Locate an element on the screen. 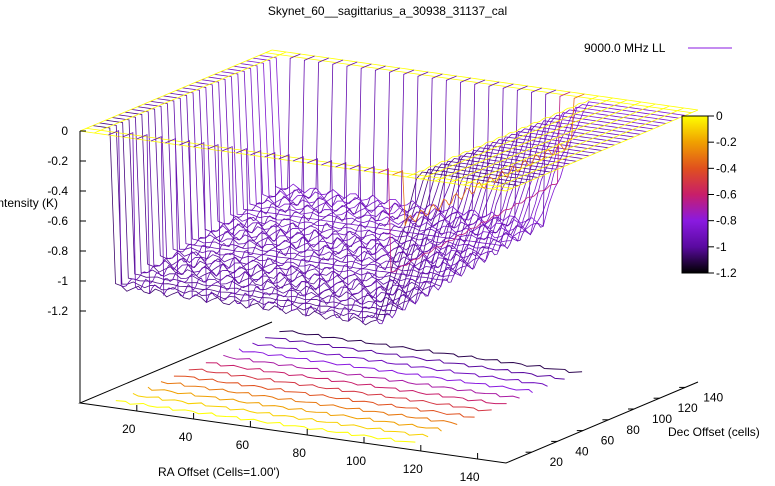 This screenshot has width=775, height=486. x-tick-label: 120 is located at coordinates (413, 469).